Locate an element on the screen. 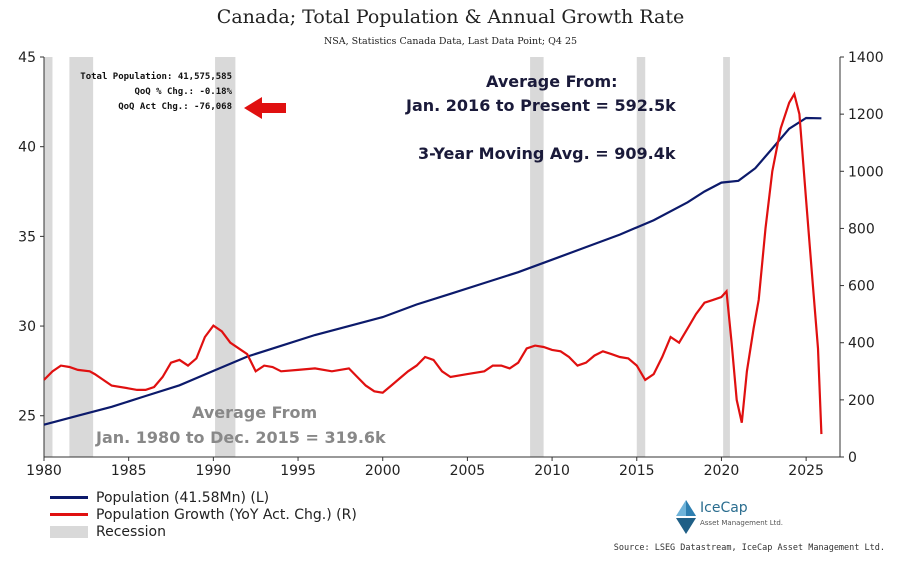 The width and height of the screenshot is (901, 567). y-axis-left: 25 30 35 40 45 is located at coordinates (31, 237).